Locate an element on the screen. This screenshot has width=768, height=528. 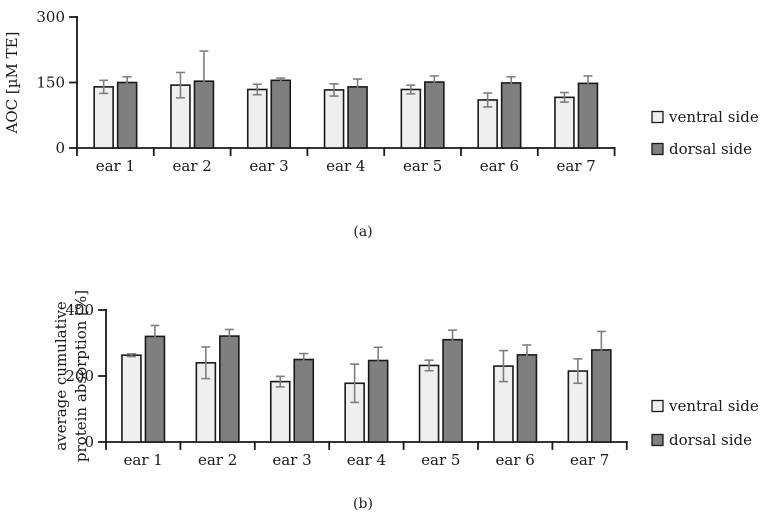
panel-label: (a) is located at coordinates (362, 232).